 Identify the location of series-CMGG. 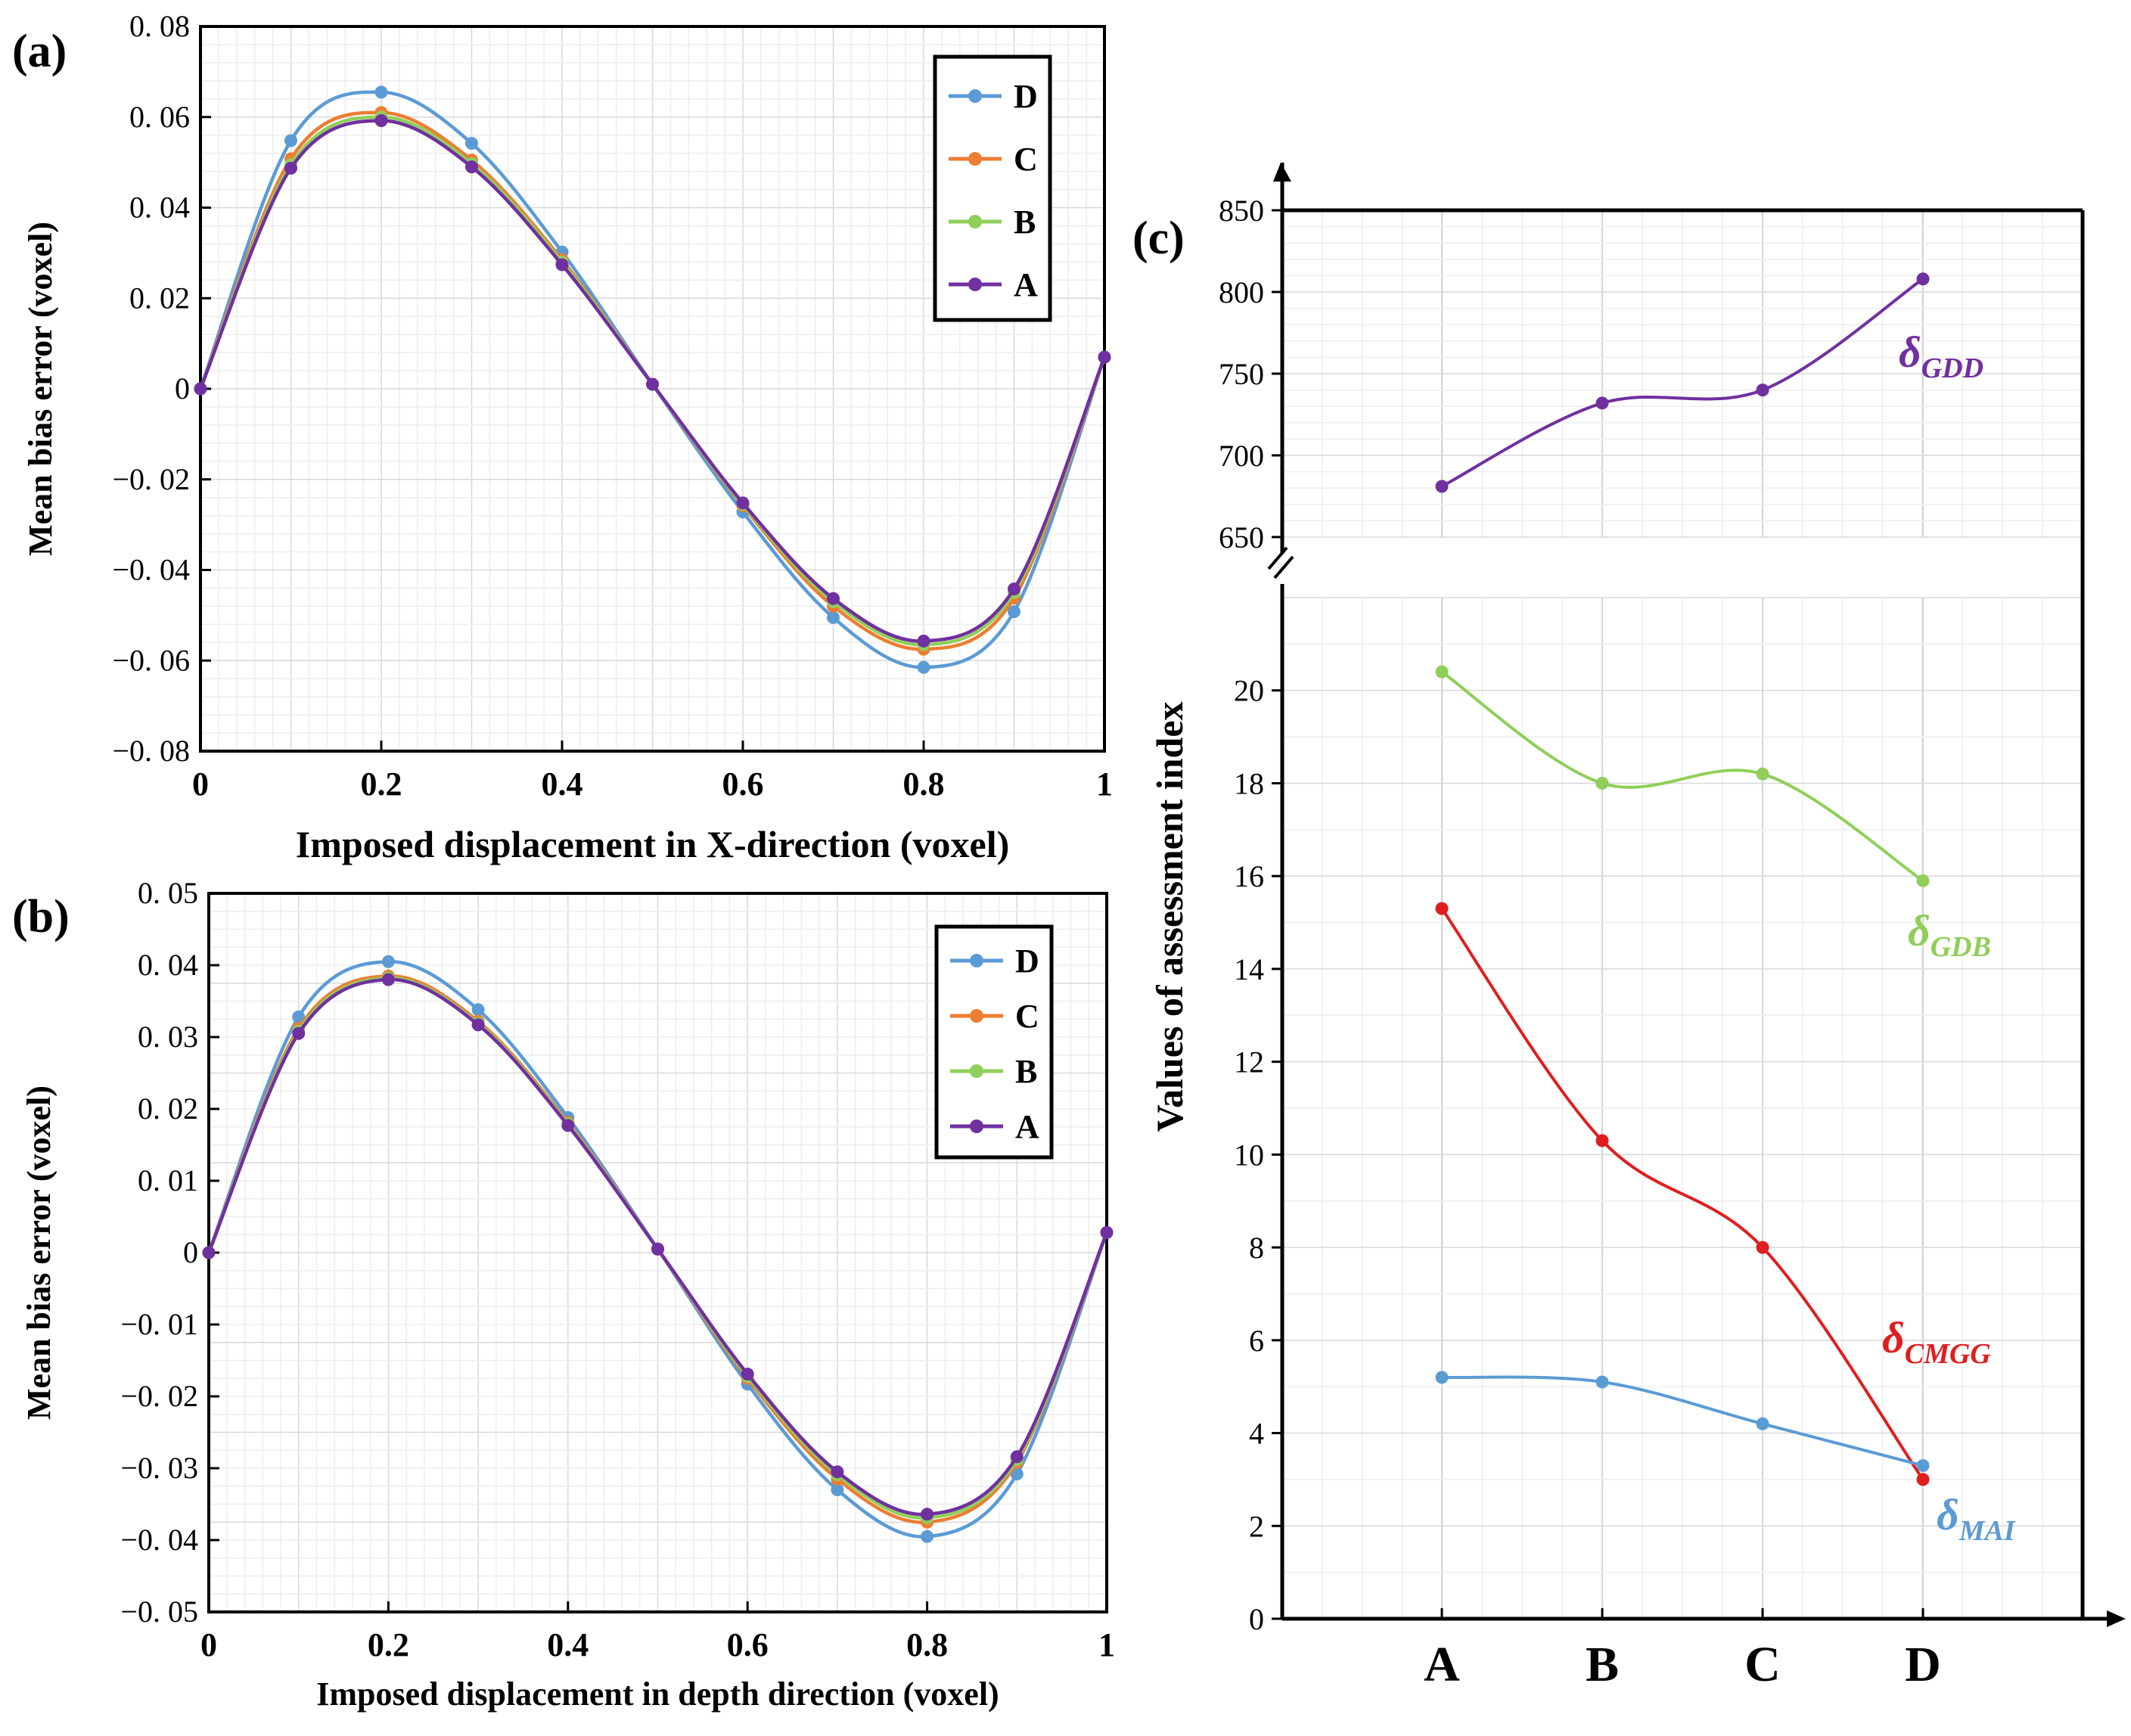
(1682, 1194).